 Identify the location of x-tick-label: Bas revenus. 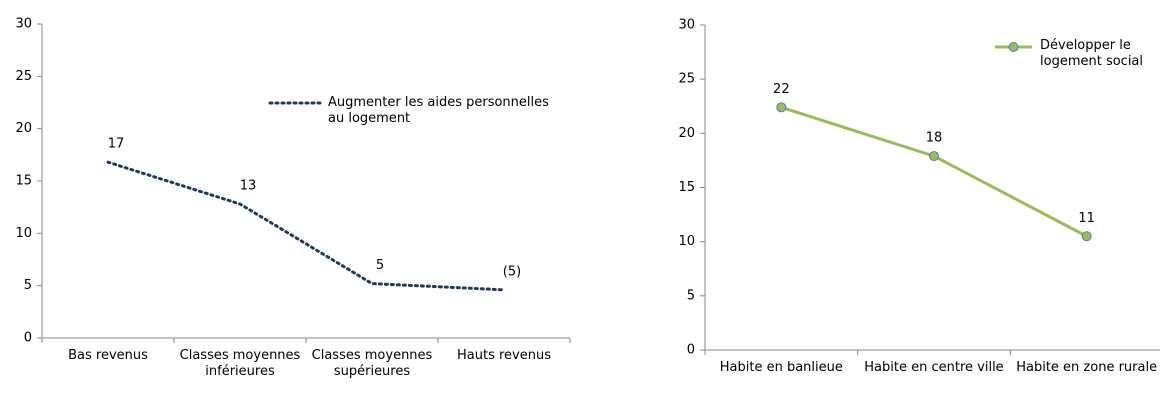
(108, 355).